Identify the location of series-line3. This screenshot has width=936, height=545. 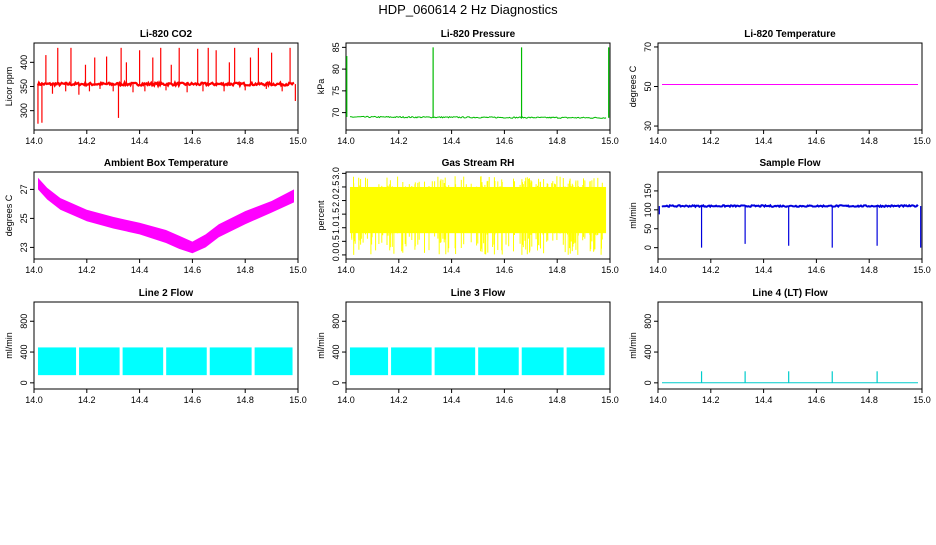
(477, 361).